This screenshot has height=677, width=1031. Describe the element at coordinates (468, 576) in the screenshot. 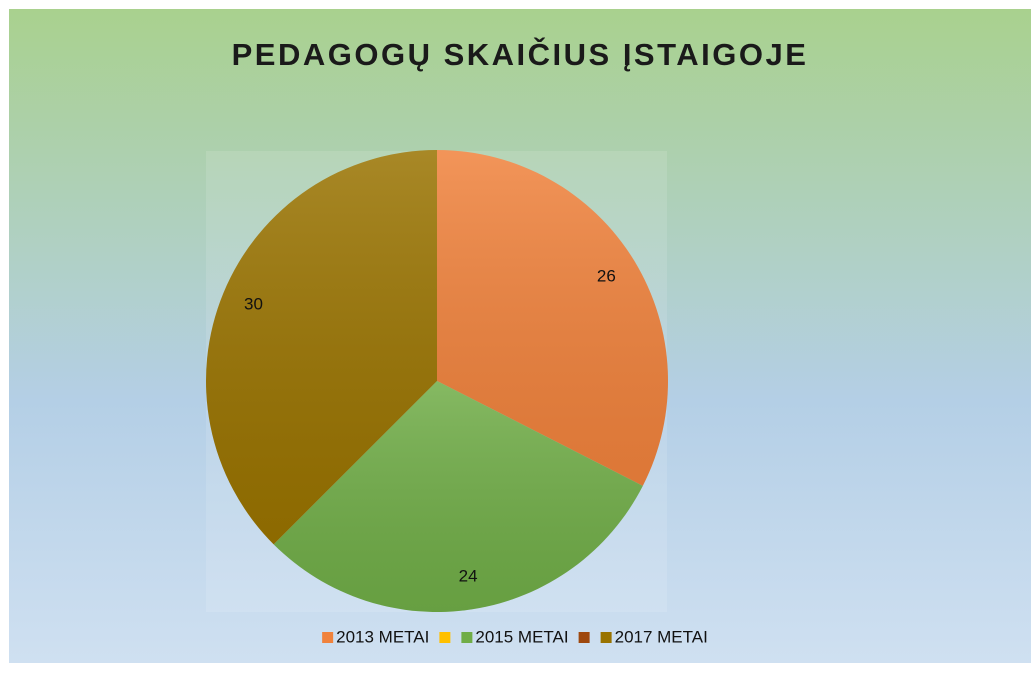

I see `data-label: 24` at that location.